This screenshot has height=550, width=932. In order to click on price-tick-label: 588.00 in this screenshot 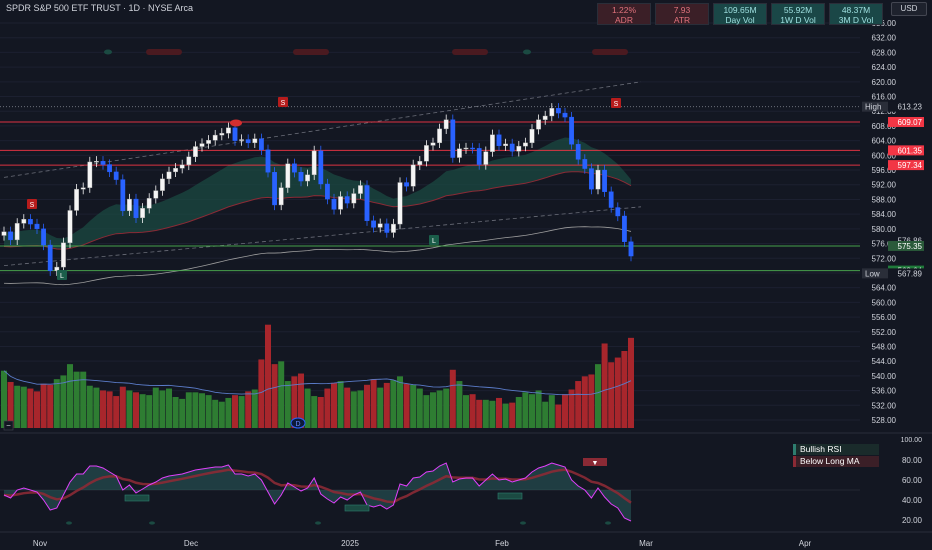, I will do `click(884, 199)`.